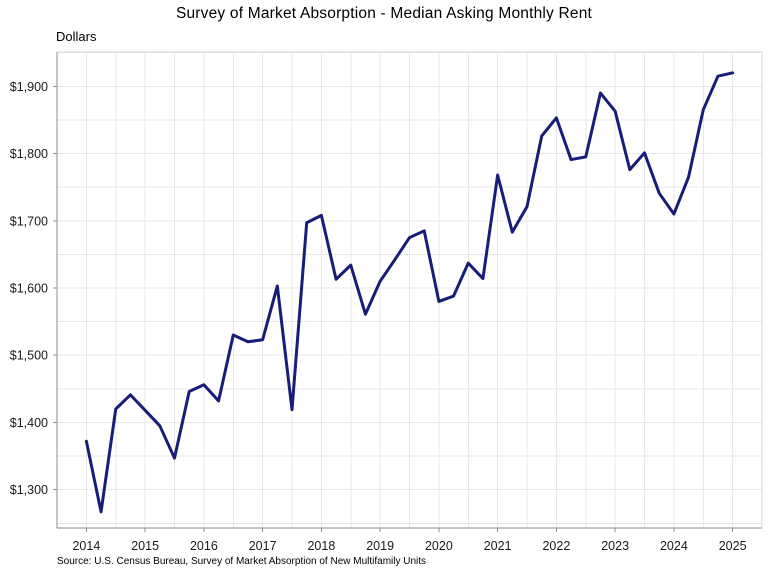 The image size is (768, 577). I want to click on y-tick-label: $1,800, so click(29, 154).